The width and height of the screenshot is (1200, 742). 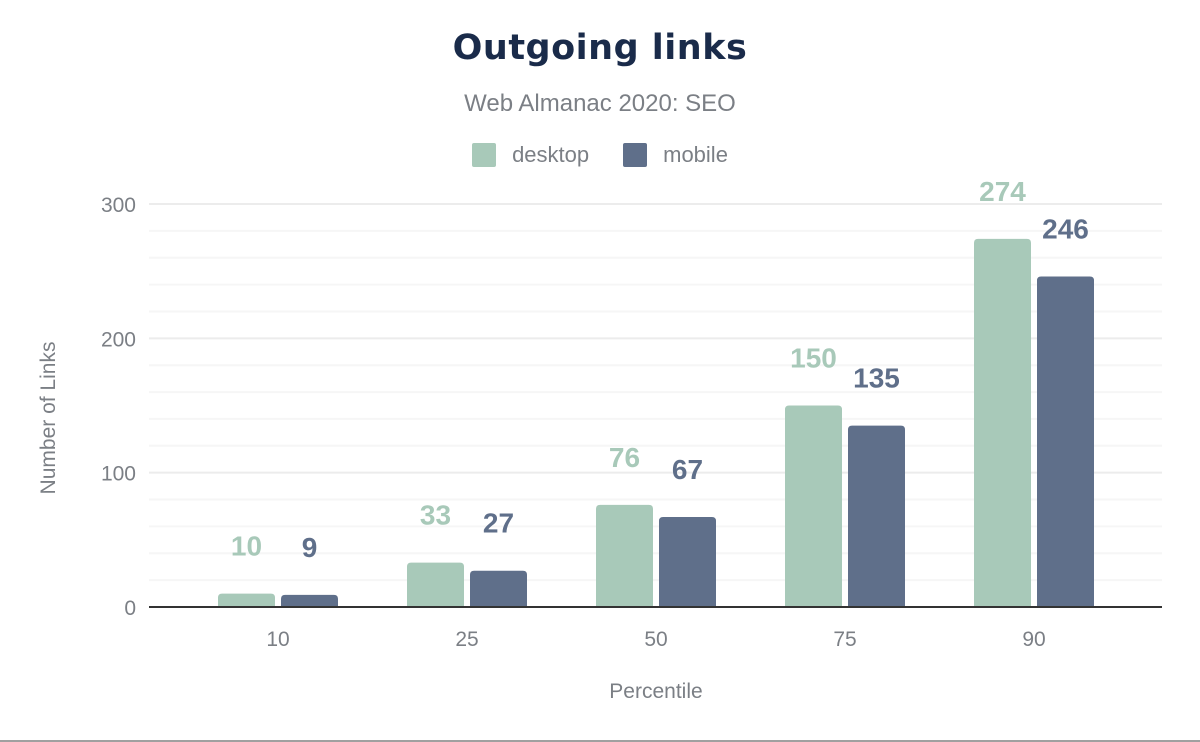 I want to click on y-tick-label: 0, so click(x=130, y=608).